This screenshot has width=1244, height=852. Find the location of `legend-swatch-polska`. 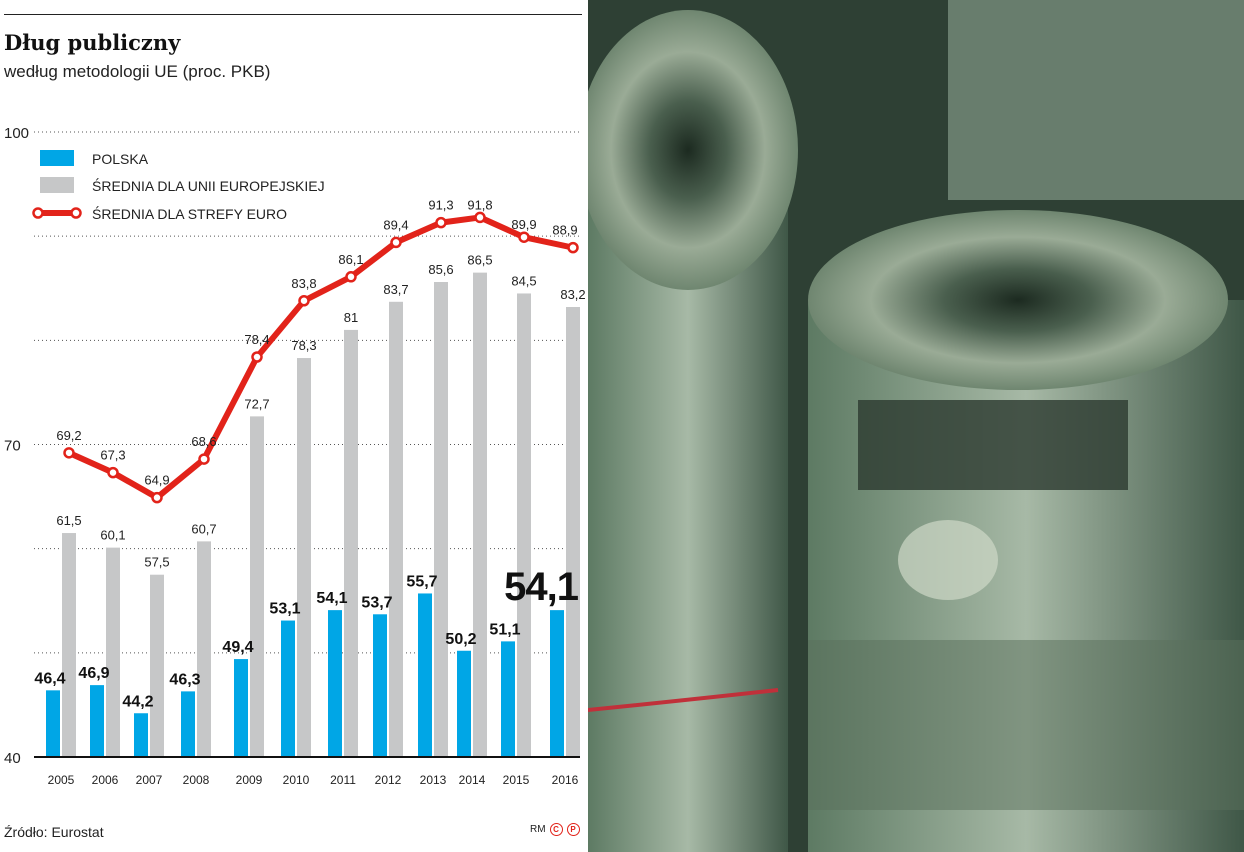

legend-swatch-polska is located at coordinates (57, 158).